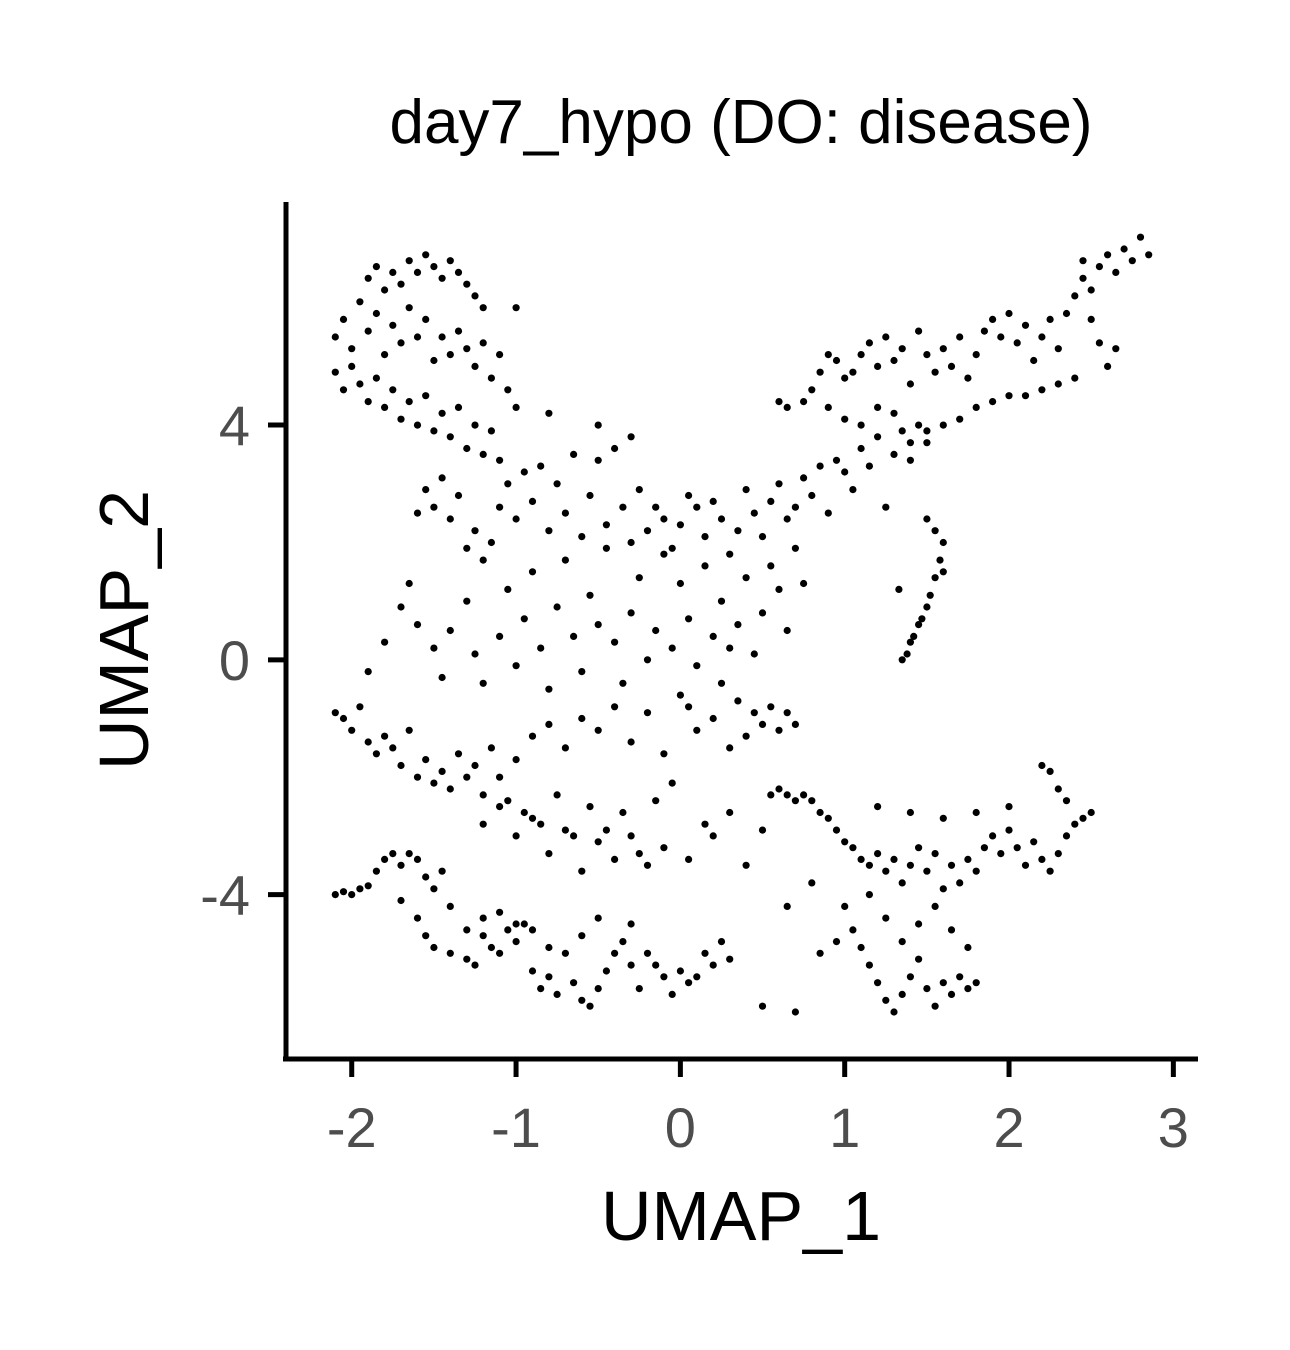  I want to click on y-tick-label: 4, so click(234, 425).